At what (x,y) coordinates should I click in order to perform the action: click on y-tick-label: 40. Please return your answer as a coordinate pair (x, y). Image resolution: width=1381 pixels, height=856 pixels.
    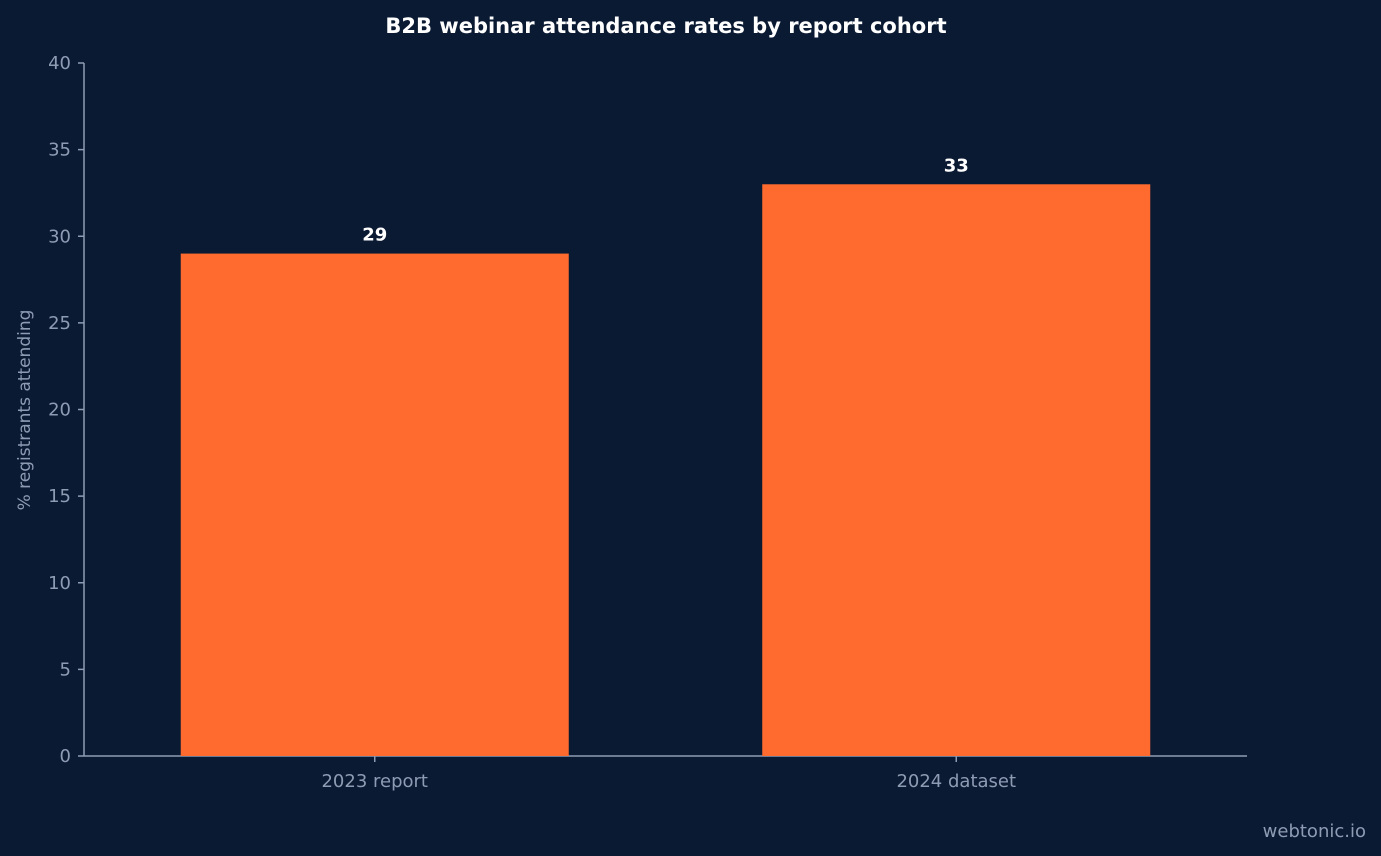
    Looking at the image, I should click on (59, 63).